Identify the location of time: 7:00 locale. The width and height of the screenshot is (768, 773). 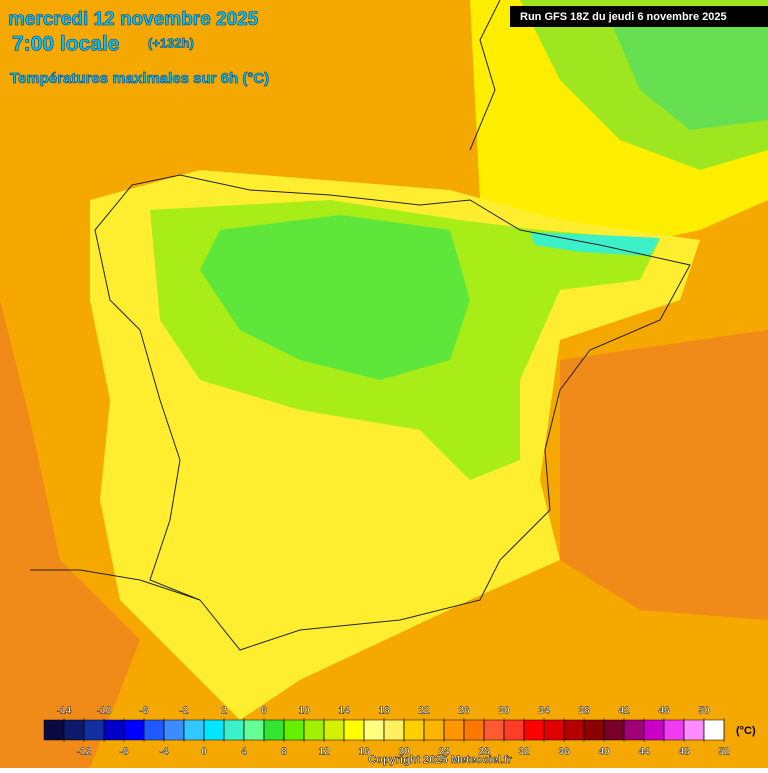
(65, 44).